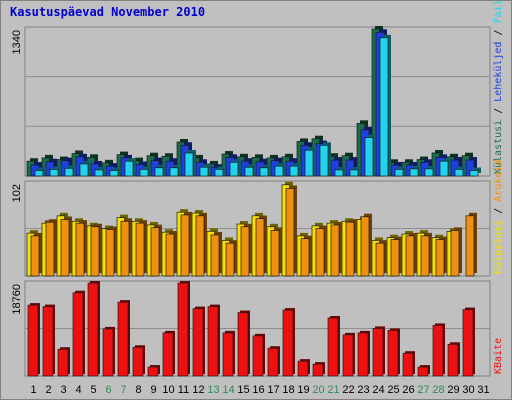 This screenshot has width=512, height=400. What do you see at coordinates (17, 42) in the screenshot?
I see `y-max-label-top: 1340` at bounding box center [17, 42].